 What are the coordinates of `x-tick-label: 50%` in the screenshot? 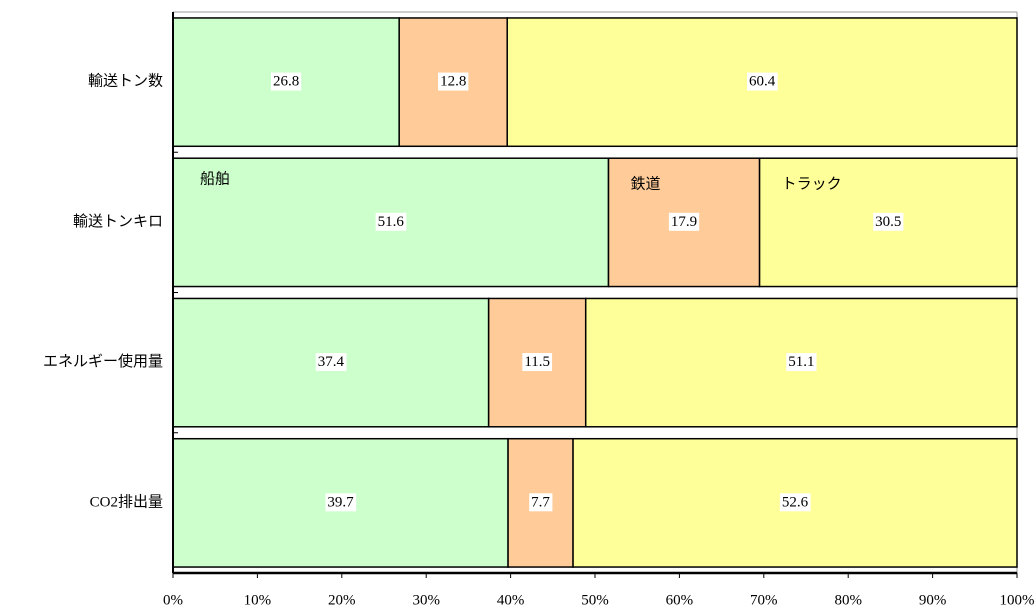 It's located at (595, 600).